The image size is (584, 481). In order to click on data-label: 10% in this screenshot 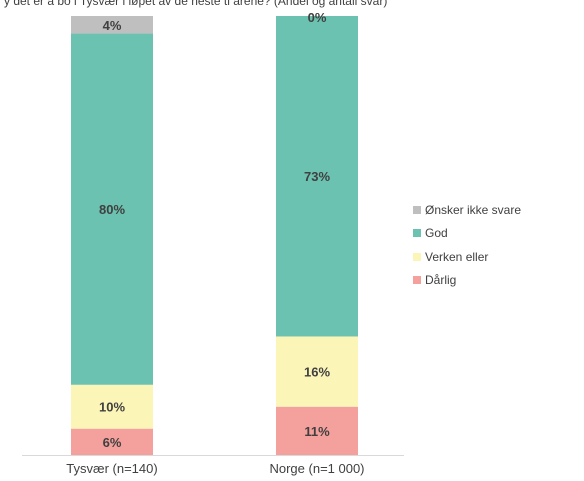, I will do `click(112, 407)`.